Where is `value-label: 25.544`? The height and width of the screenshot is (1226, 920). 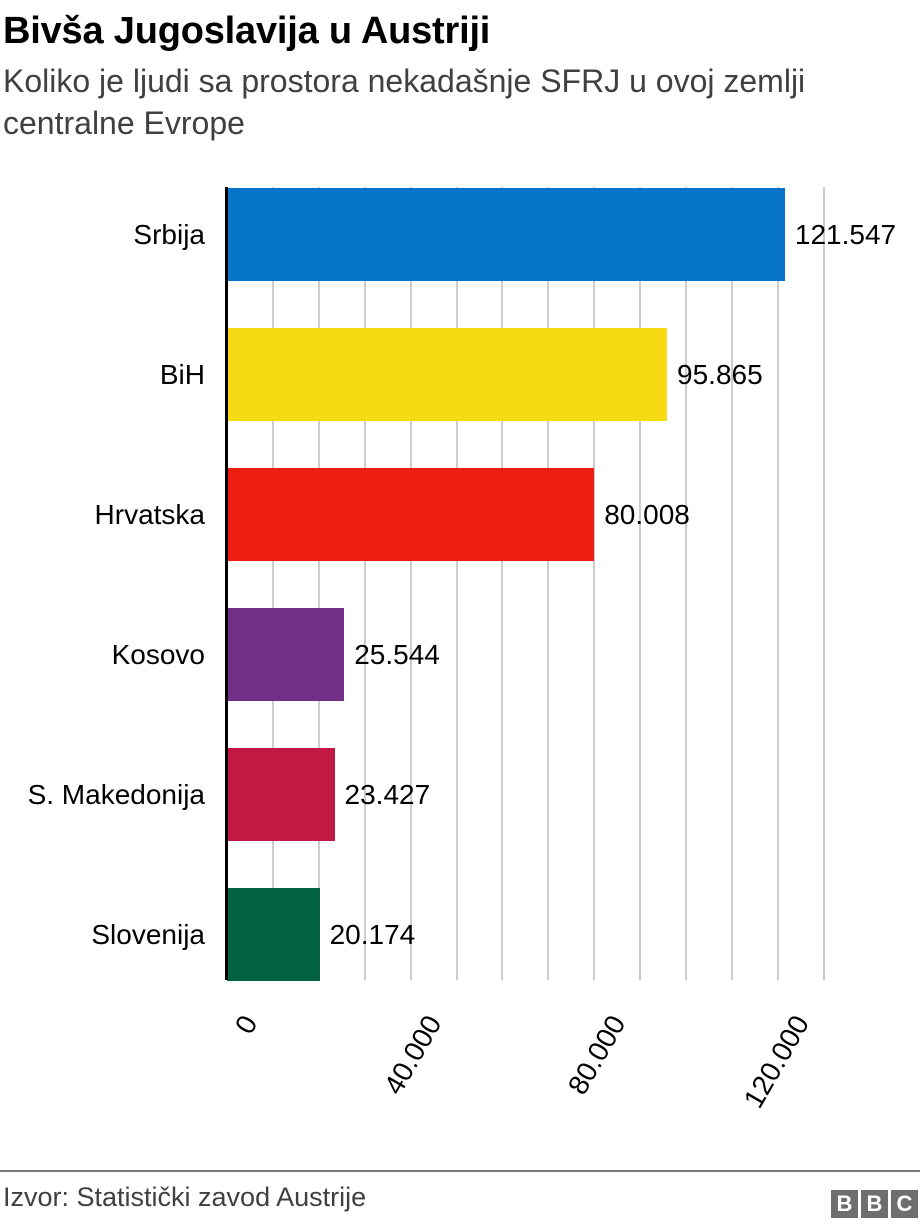 value-label: 25.544 is located at coordinates (397, 654).